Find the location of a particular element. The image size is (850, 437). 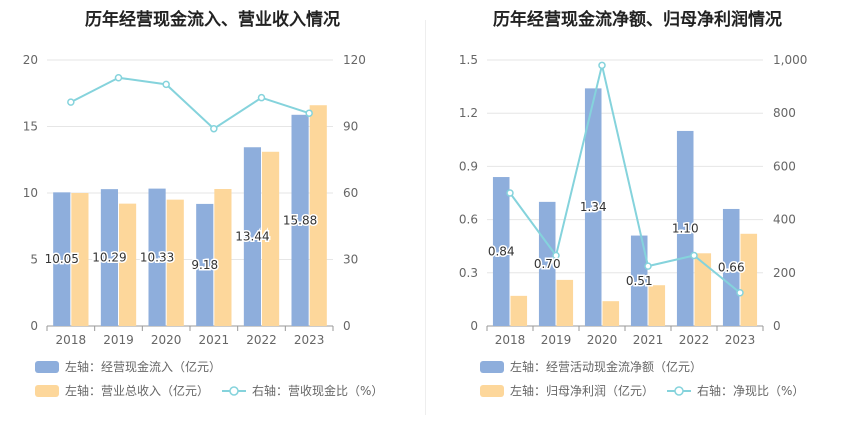

data-label: 10.33 is located at coordinates (157, 257).